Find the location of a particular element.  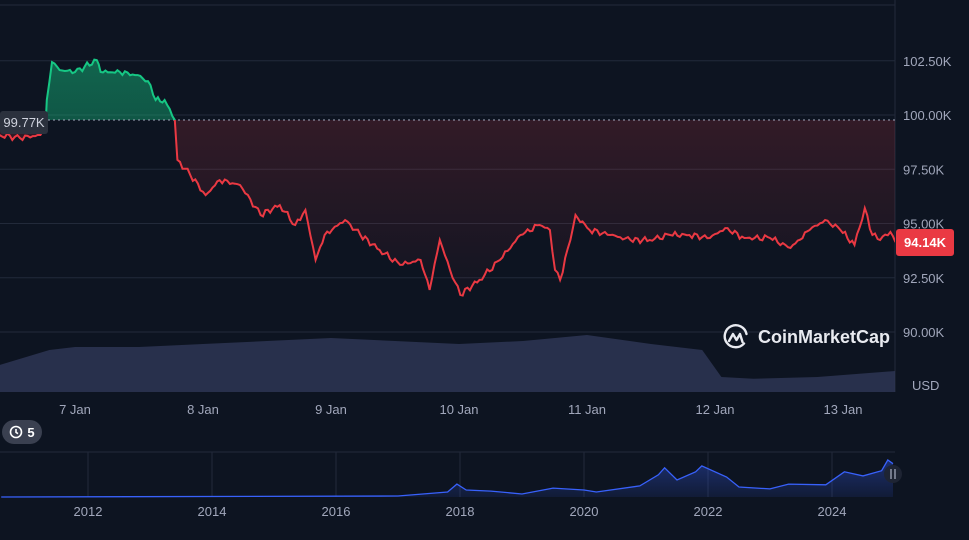

navigator-tick-label: 2024 is located at coordinates (832, 511).